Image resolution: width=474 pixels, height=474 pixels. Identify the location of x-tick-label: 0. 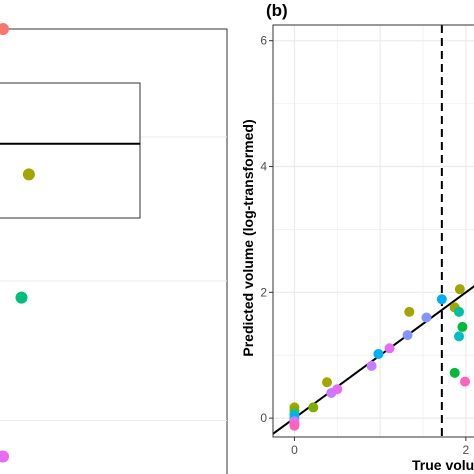
(294, 450).